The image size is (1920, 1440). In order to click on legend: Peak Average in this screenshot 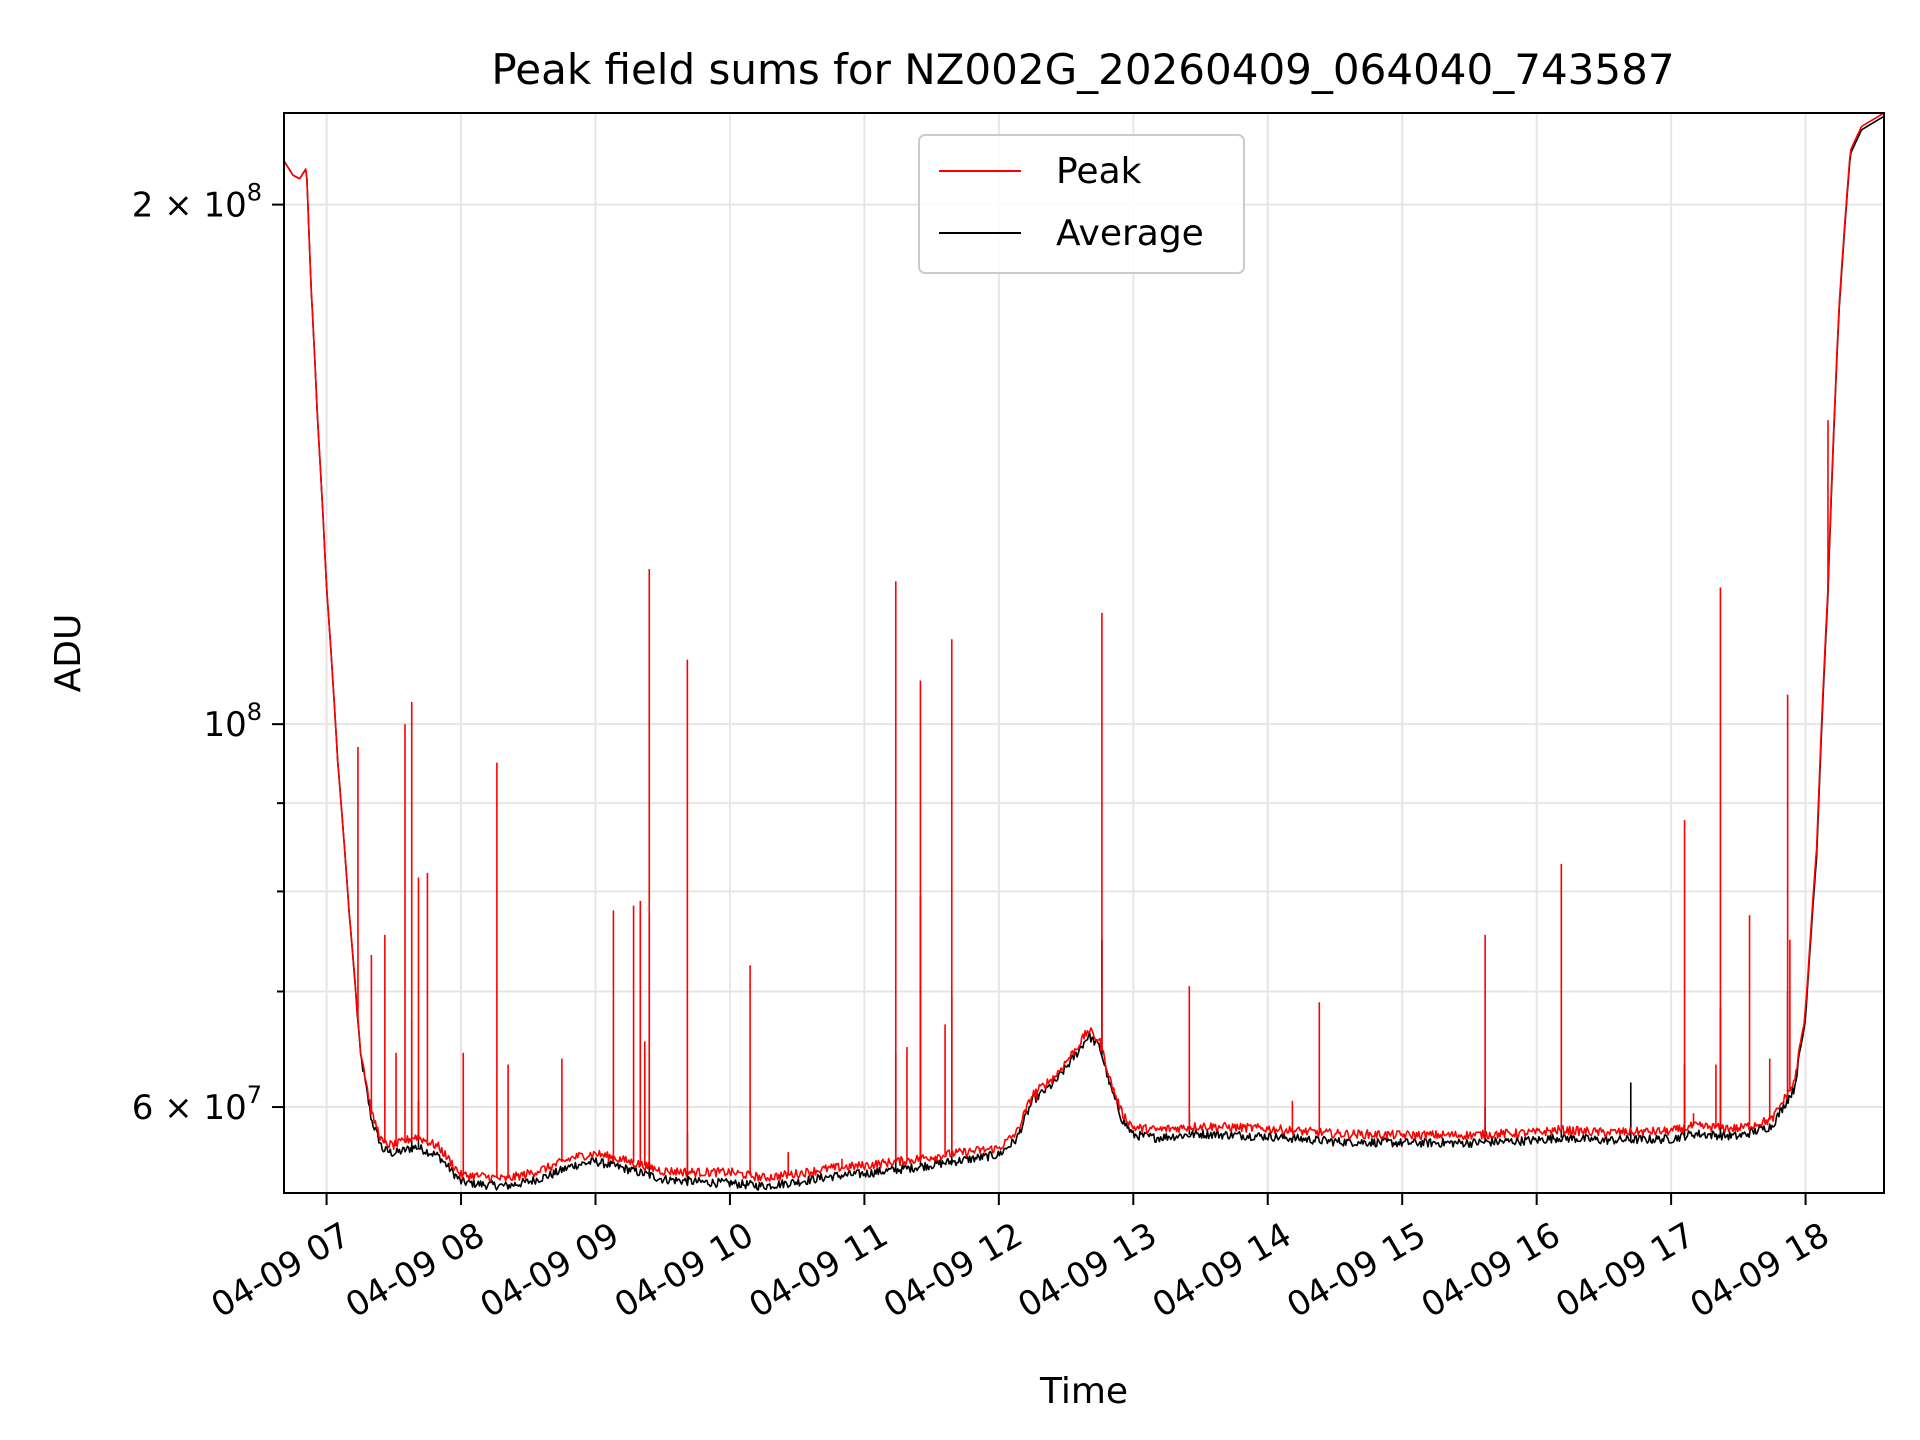, I will do `click(1081, 204)`.